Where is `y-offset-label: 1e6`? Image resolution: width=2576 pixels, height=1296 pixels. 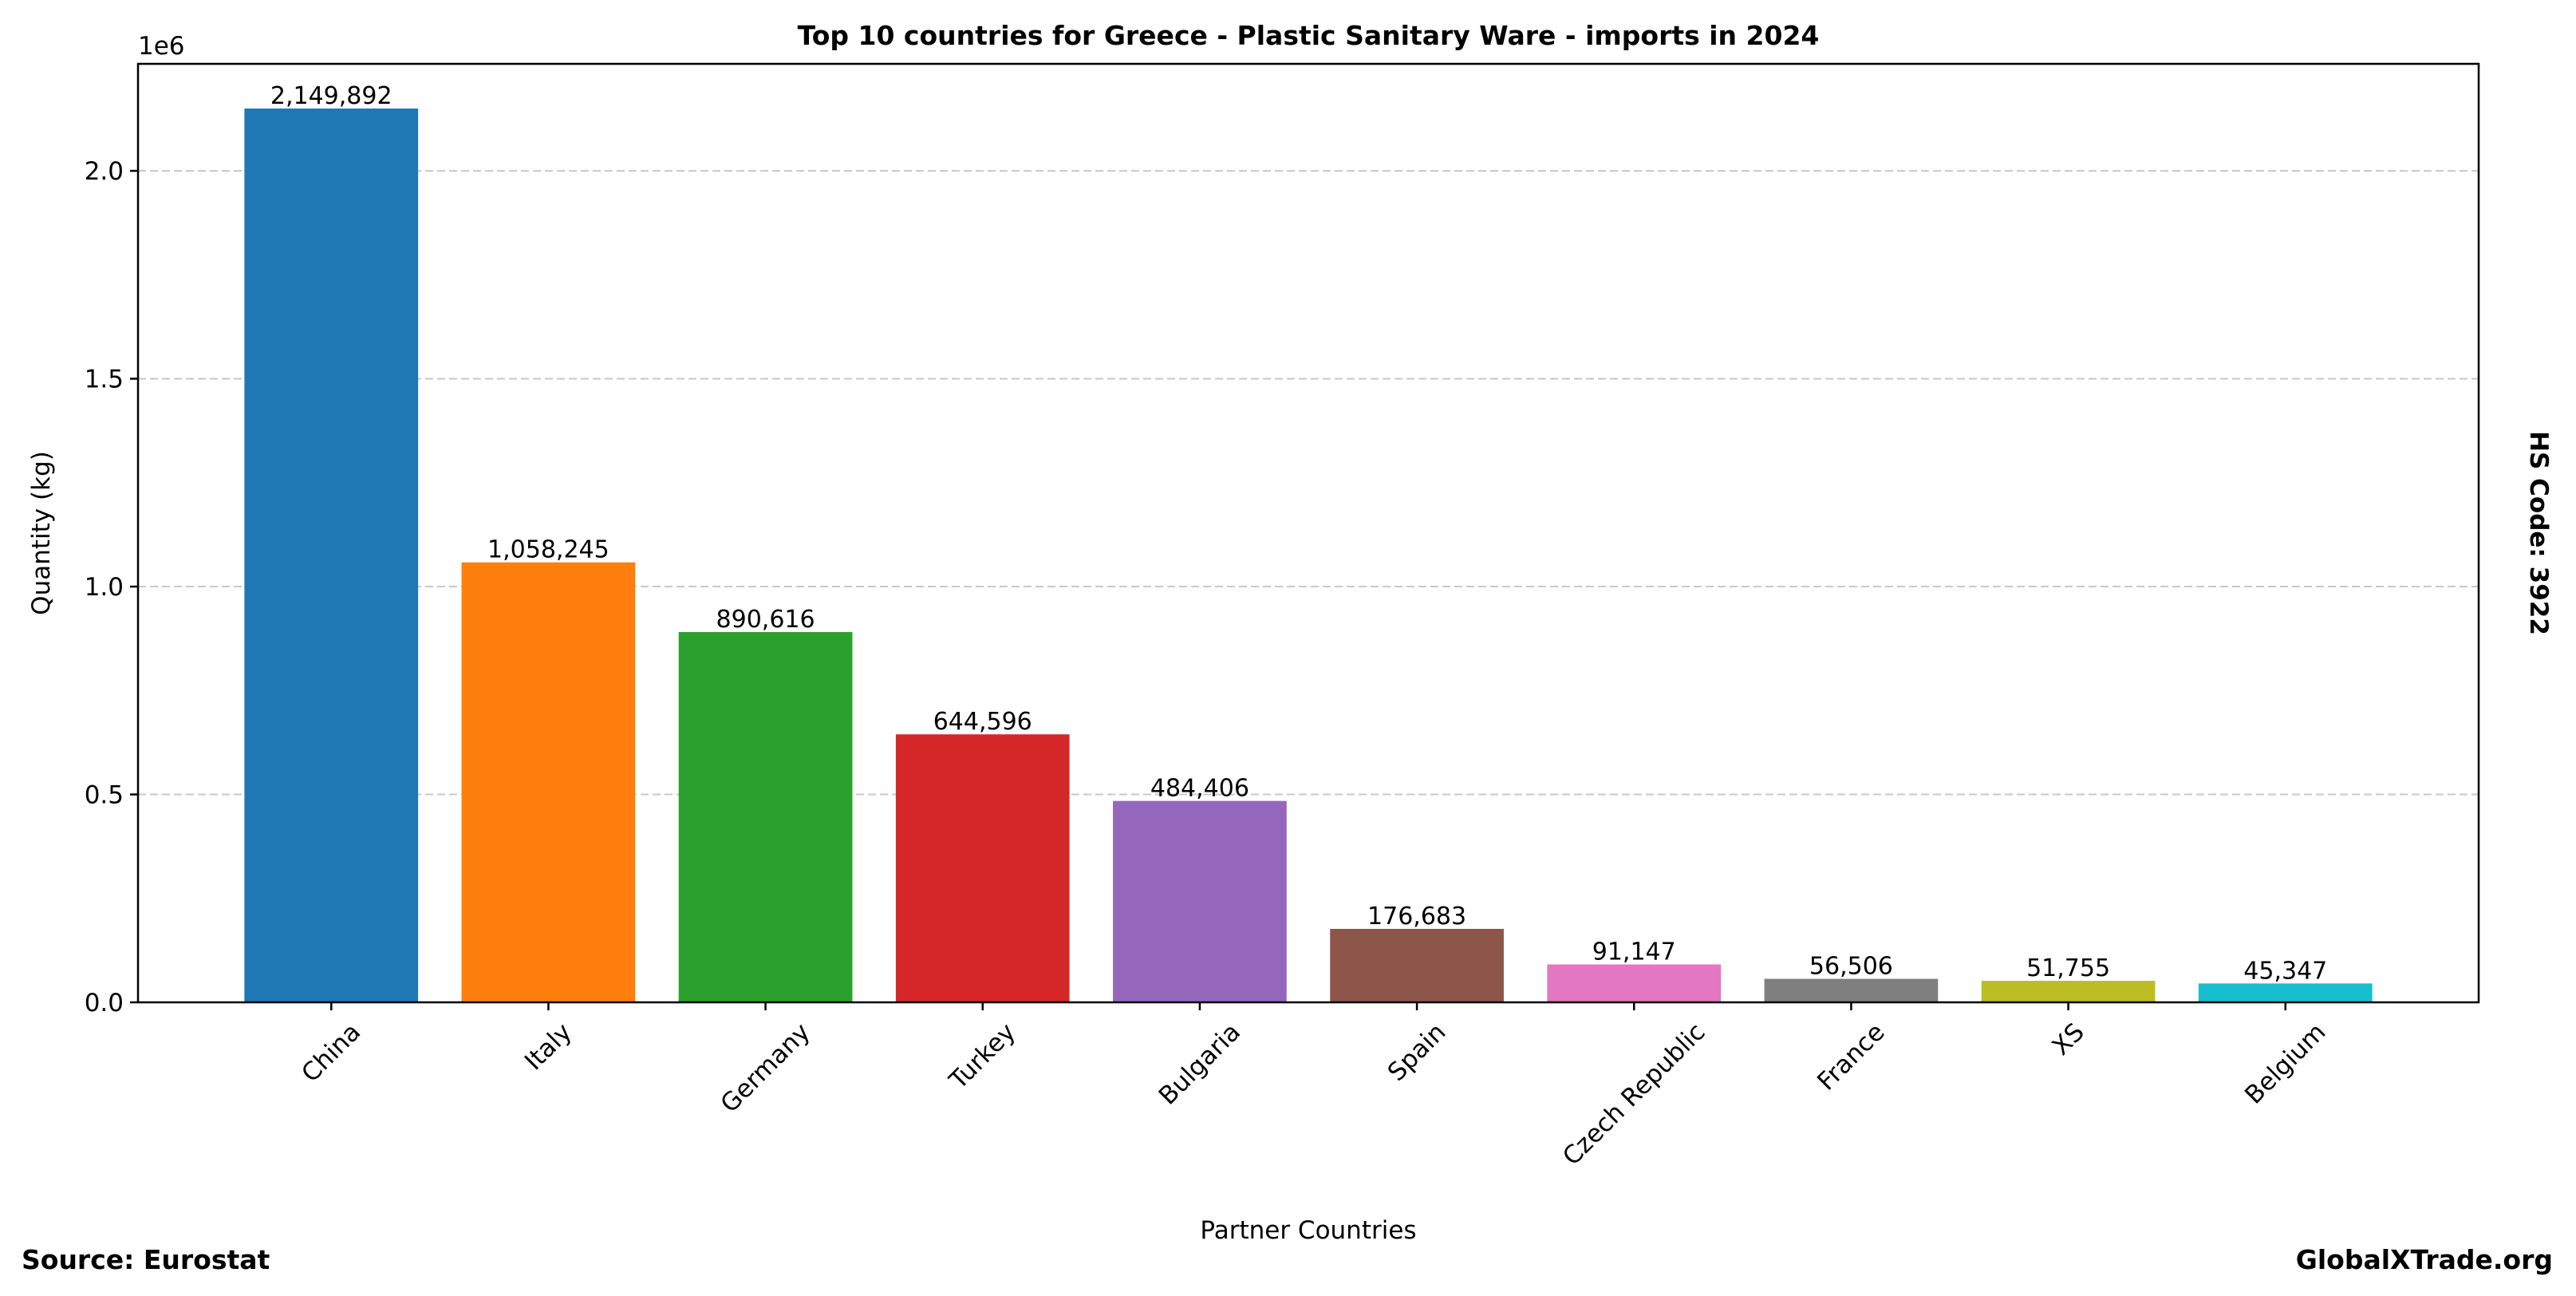 y-offset-label: 1e6 is located at coordinates (161, 46).